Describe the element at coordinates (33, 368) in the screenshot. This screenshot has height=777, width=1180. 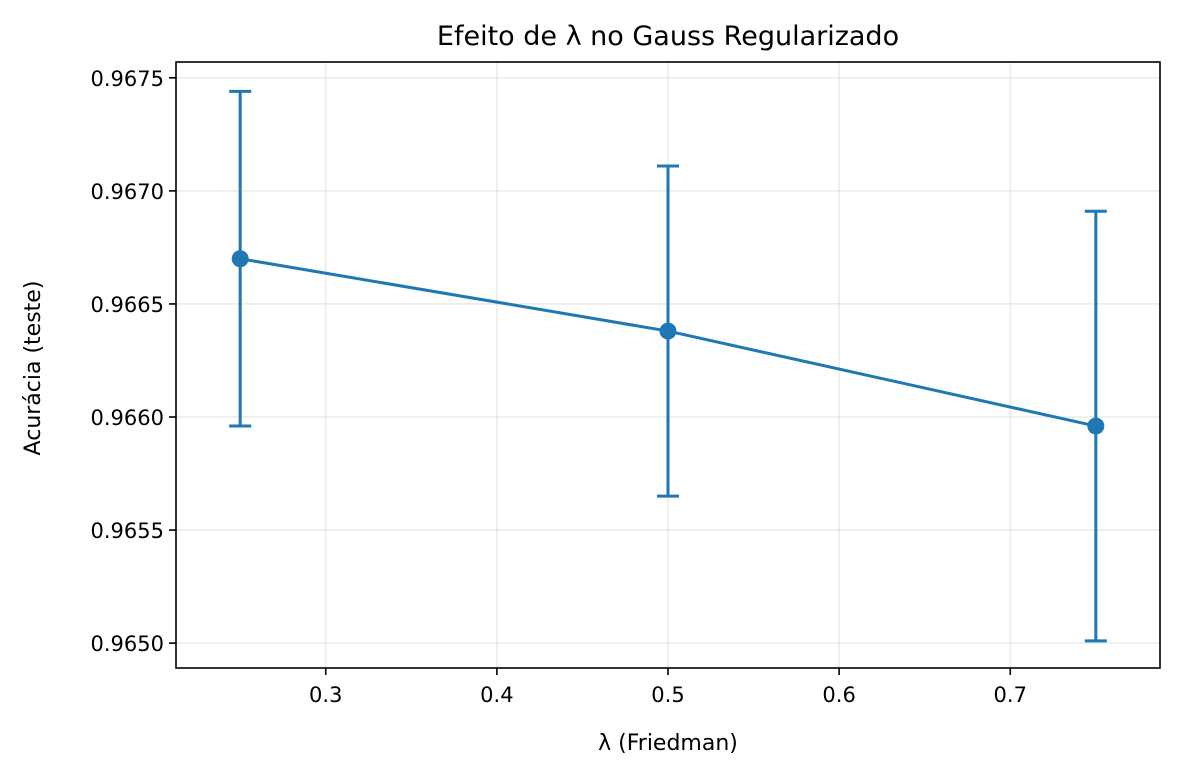
I see `y-axis-label: Acurácia (teste)` at that location.